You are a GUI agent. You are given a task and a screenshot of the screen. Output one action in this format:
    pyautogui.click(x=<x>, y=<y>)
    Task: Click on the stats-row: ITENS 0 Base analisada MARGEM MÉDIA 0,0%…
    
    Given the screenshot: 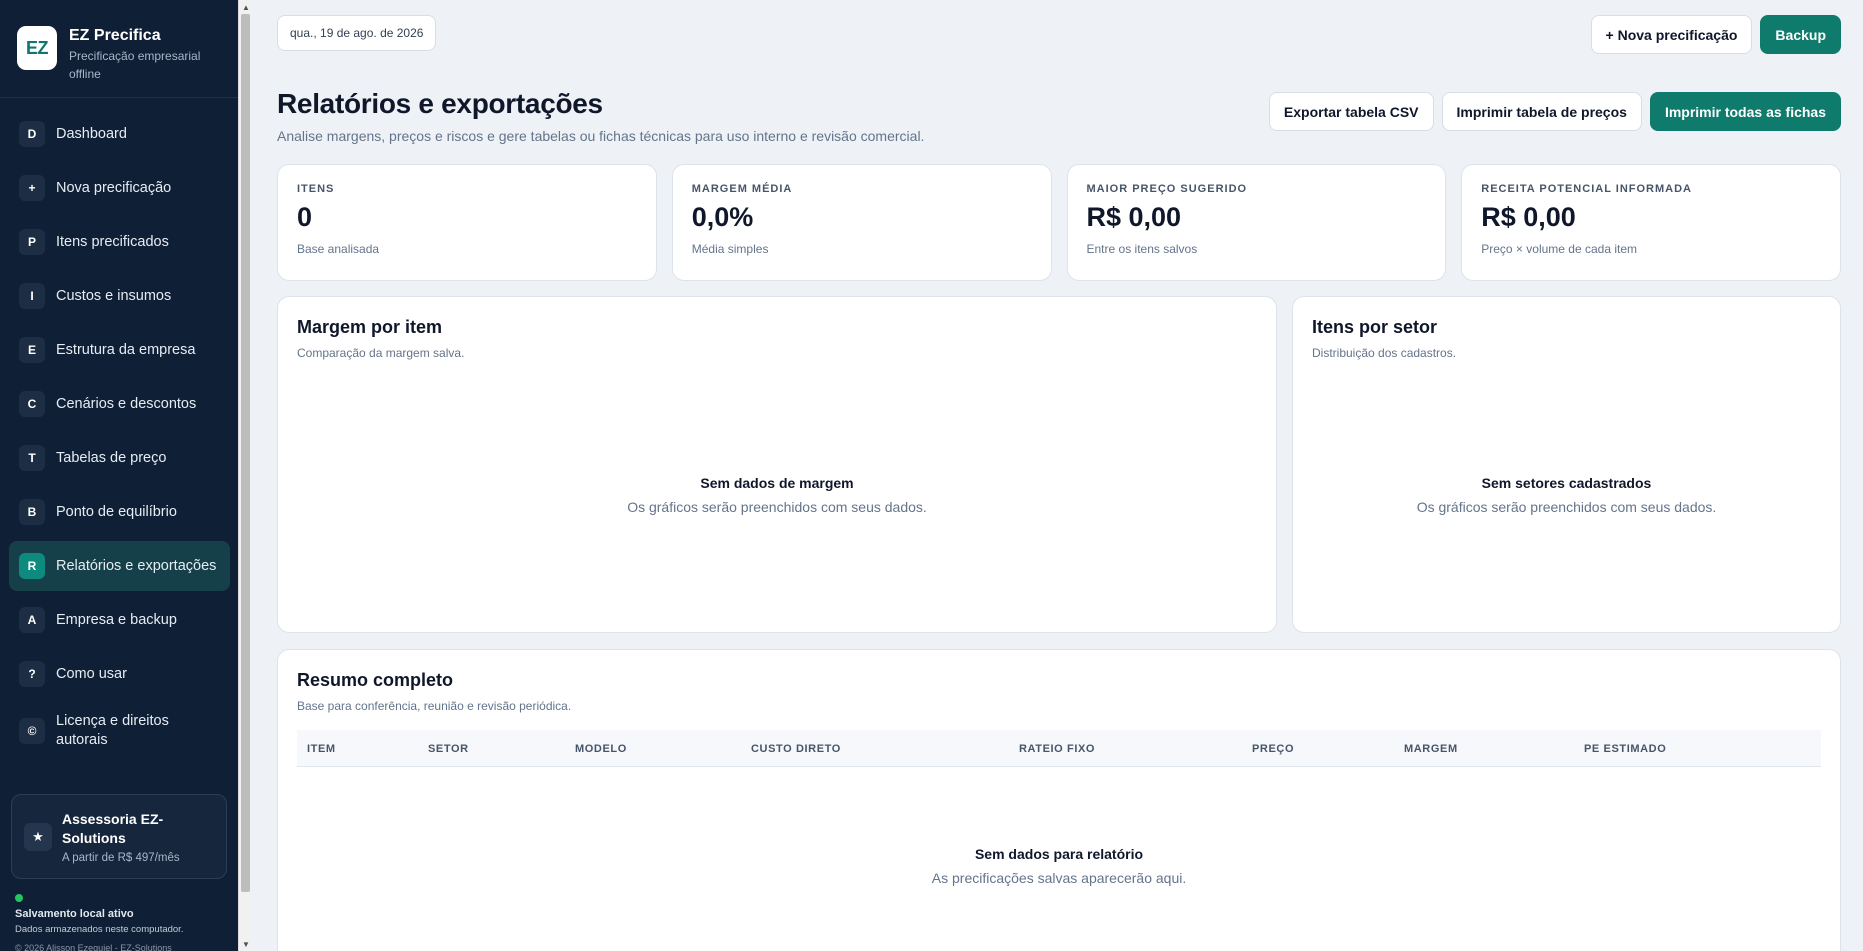 What is the action you would take?
    pyautogui.click(x=1059, y=222)
    